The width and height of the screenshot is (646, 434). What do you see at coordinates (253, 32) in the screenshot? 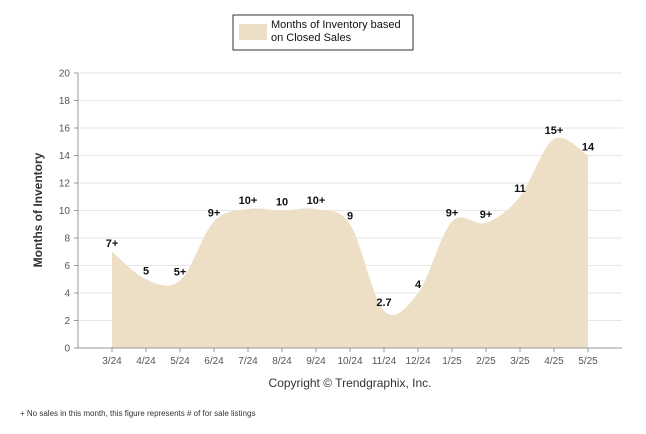
I see `legend-swatch` at bounding box center [253, 32].